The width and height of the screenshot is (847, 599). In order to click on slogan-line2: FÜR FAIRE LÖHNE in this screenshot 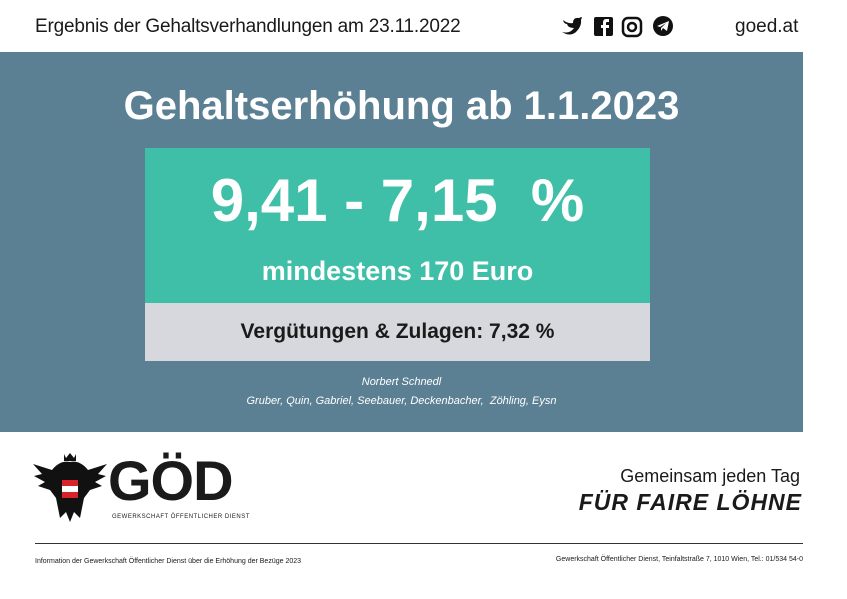, I will do `click(690, 502)`.